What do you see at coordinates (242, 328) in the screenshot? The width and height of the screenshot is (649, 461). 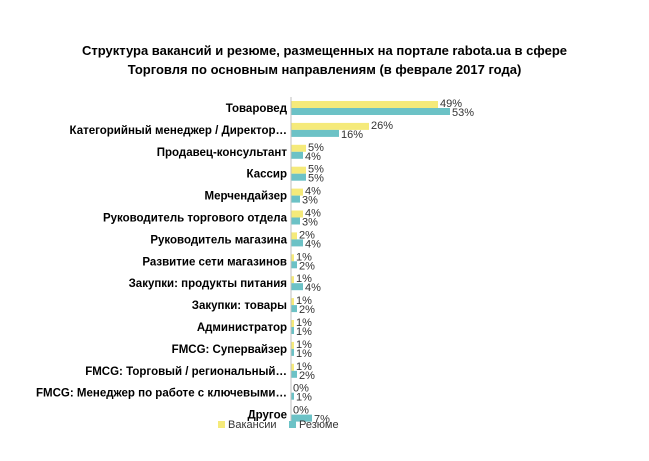 I see `category-label: Администратор` at bounding box center [242, 328].